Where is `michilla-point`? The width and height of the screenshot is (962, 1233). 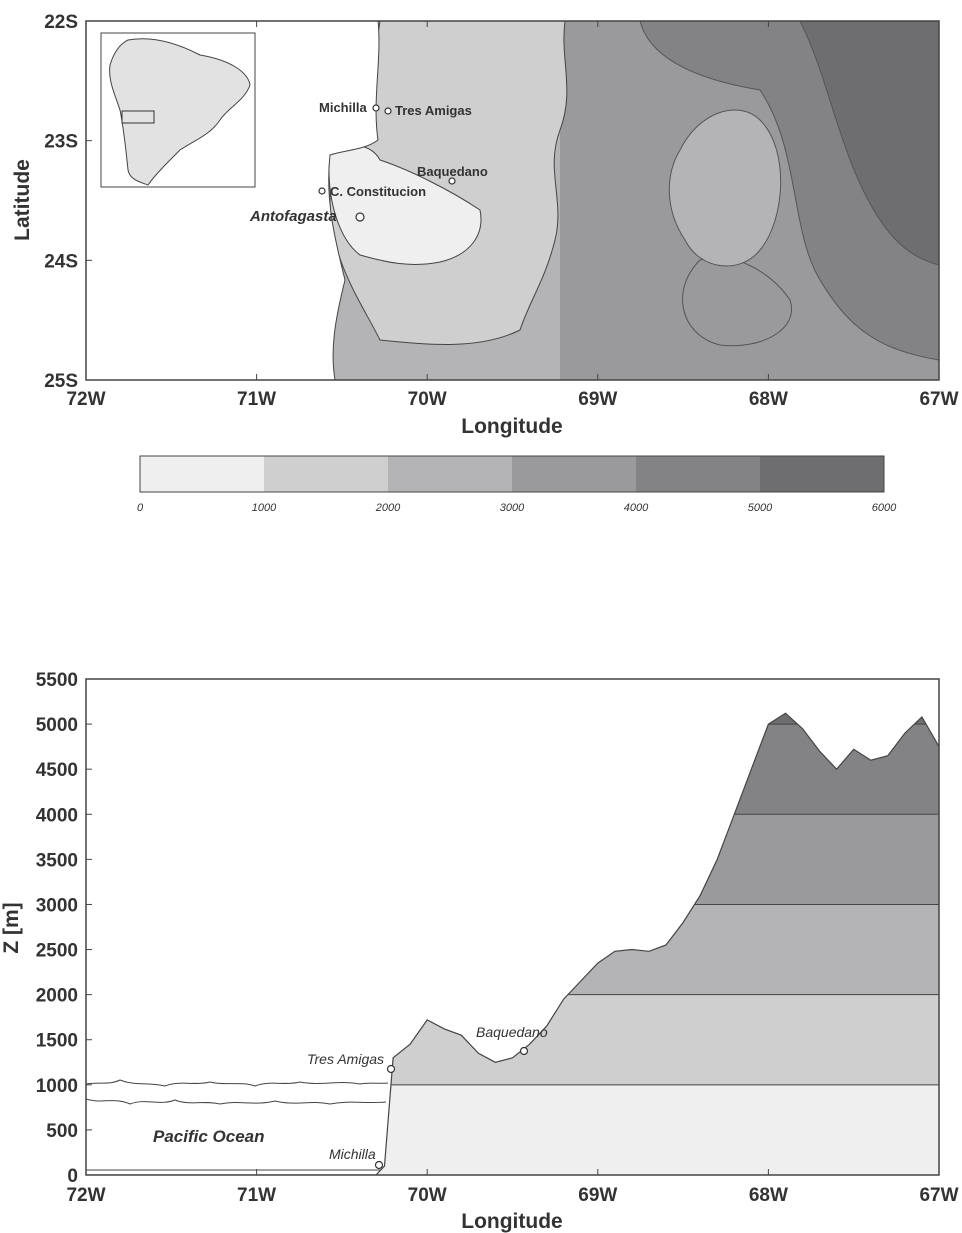 michilla-point is located at coordinates (379, 1165).